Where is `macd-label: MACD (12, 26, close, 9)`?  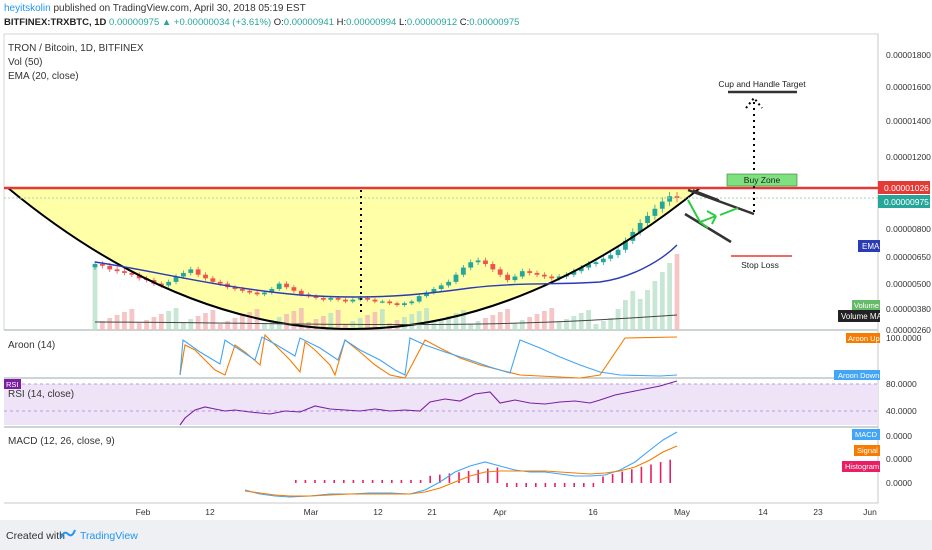 macd-label: MACD (12, 26, close, 9) is located at coordinates (61, 441).